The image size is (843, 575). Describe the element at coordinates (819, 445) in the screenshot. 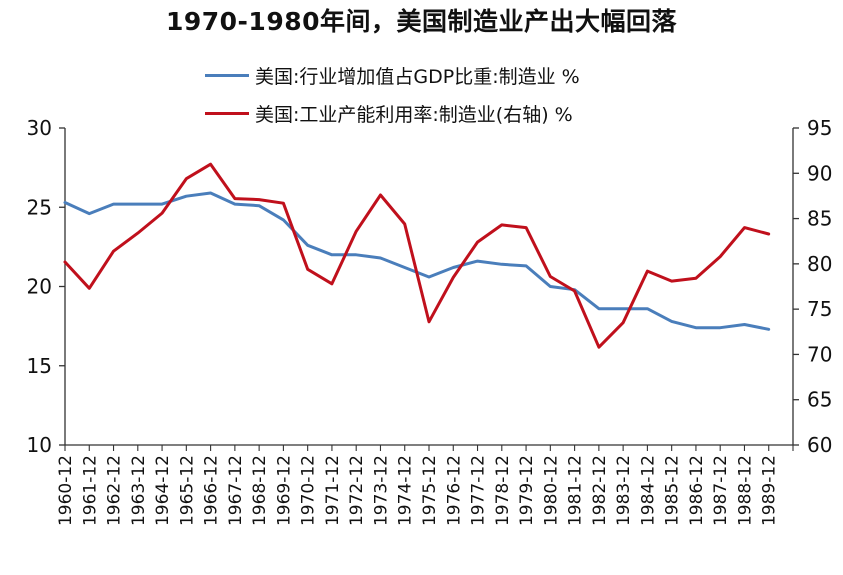

I see `right-tick-label: 60` at that location.